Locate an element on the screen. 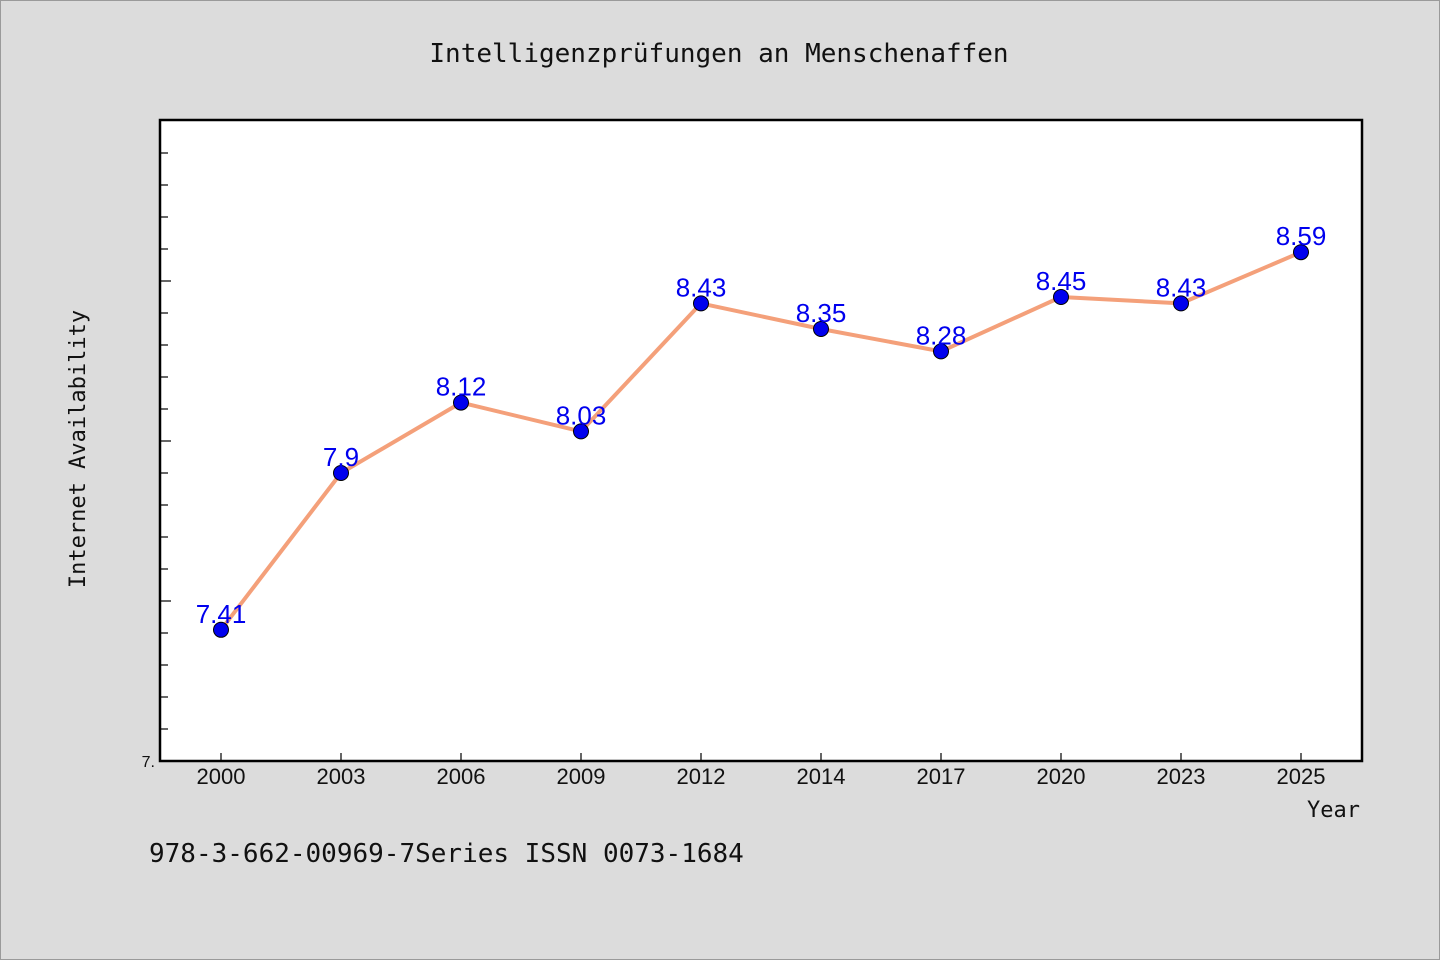 The width and height of the screenshot is (1440, 960). x-tick-label: 2009 is located at coordinates (581, 776).